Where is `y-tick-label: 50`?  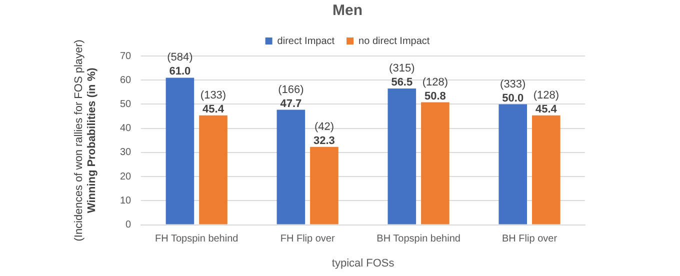
y-tick-label: 50 is located at coordinates (126, 104).